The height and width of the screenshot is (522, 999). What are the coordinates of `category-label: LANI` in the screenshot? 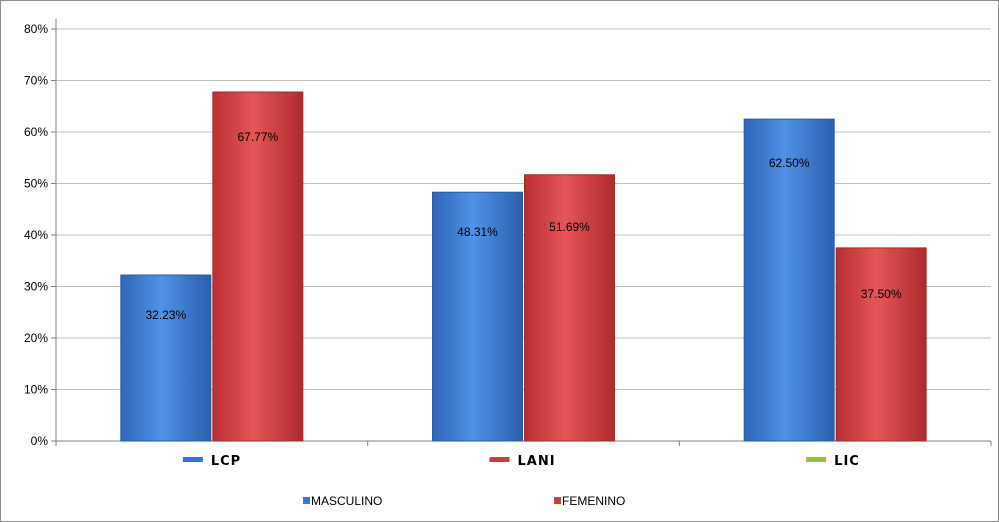 It's located at (537, 461).